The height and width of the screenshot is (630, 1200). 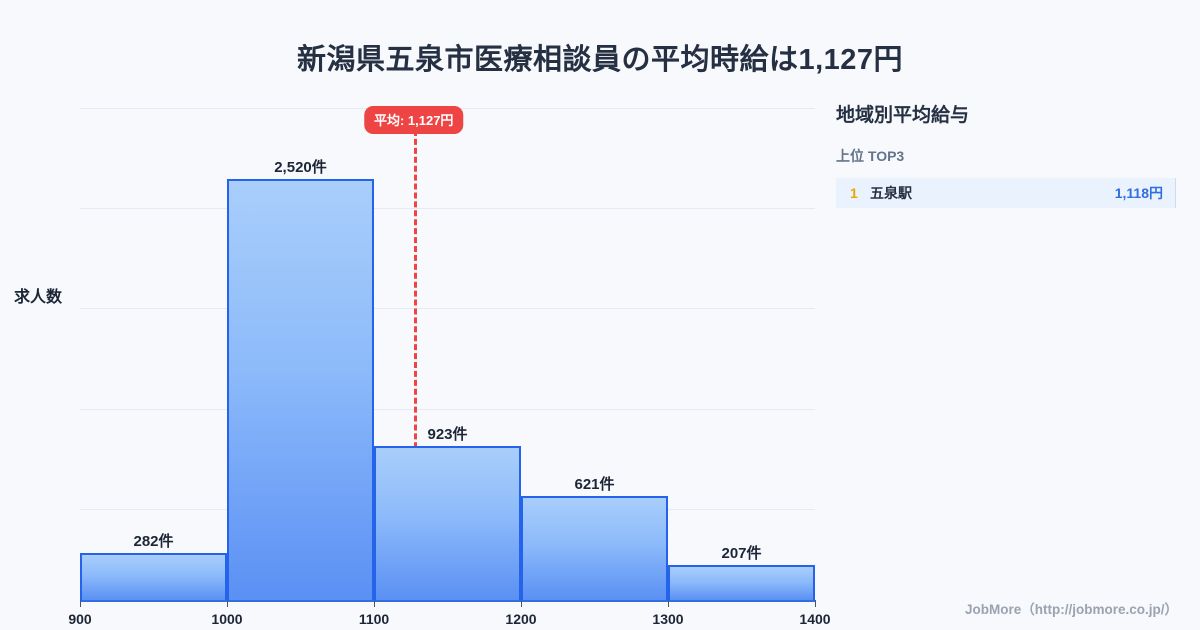 I want to click on rank-number: 1, so click(x=854, y=193).